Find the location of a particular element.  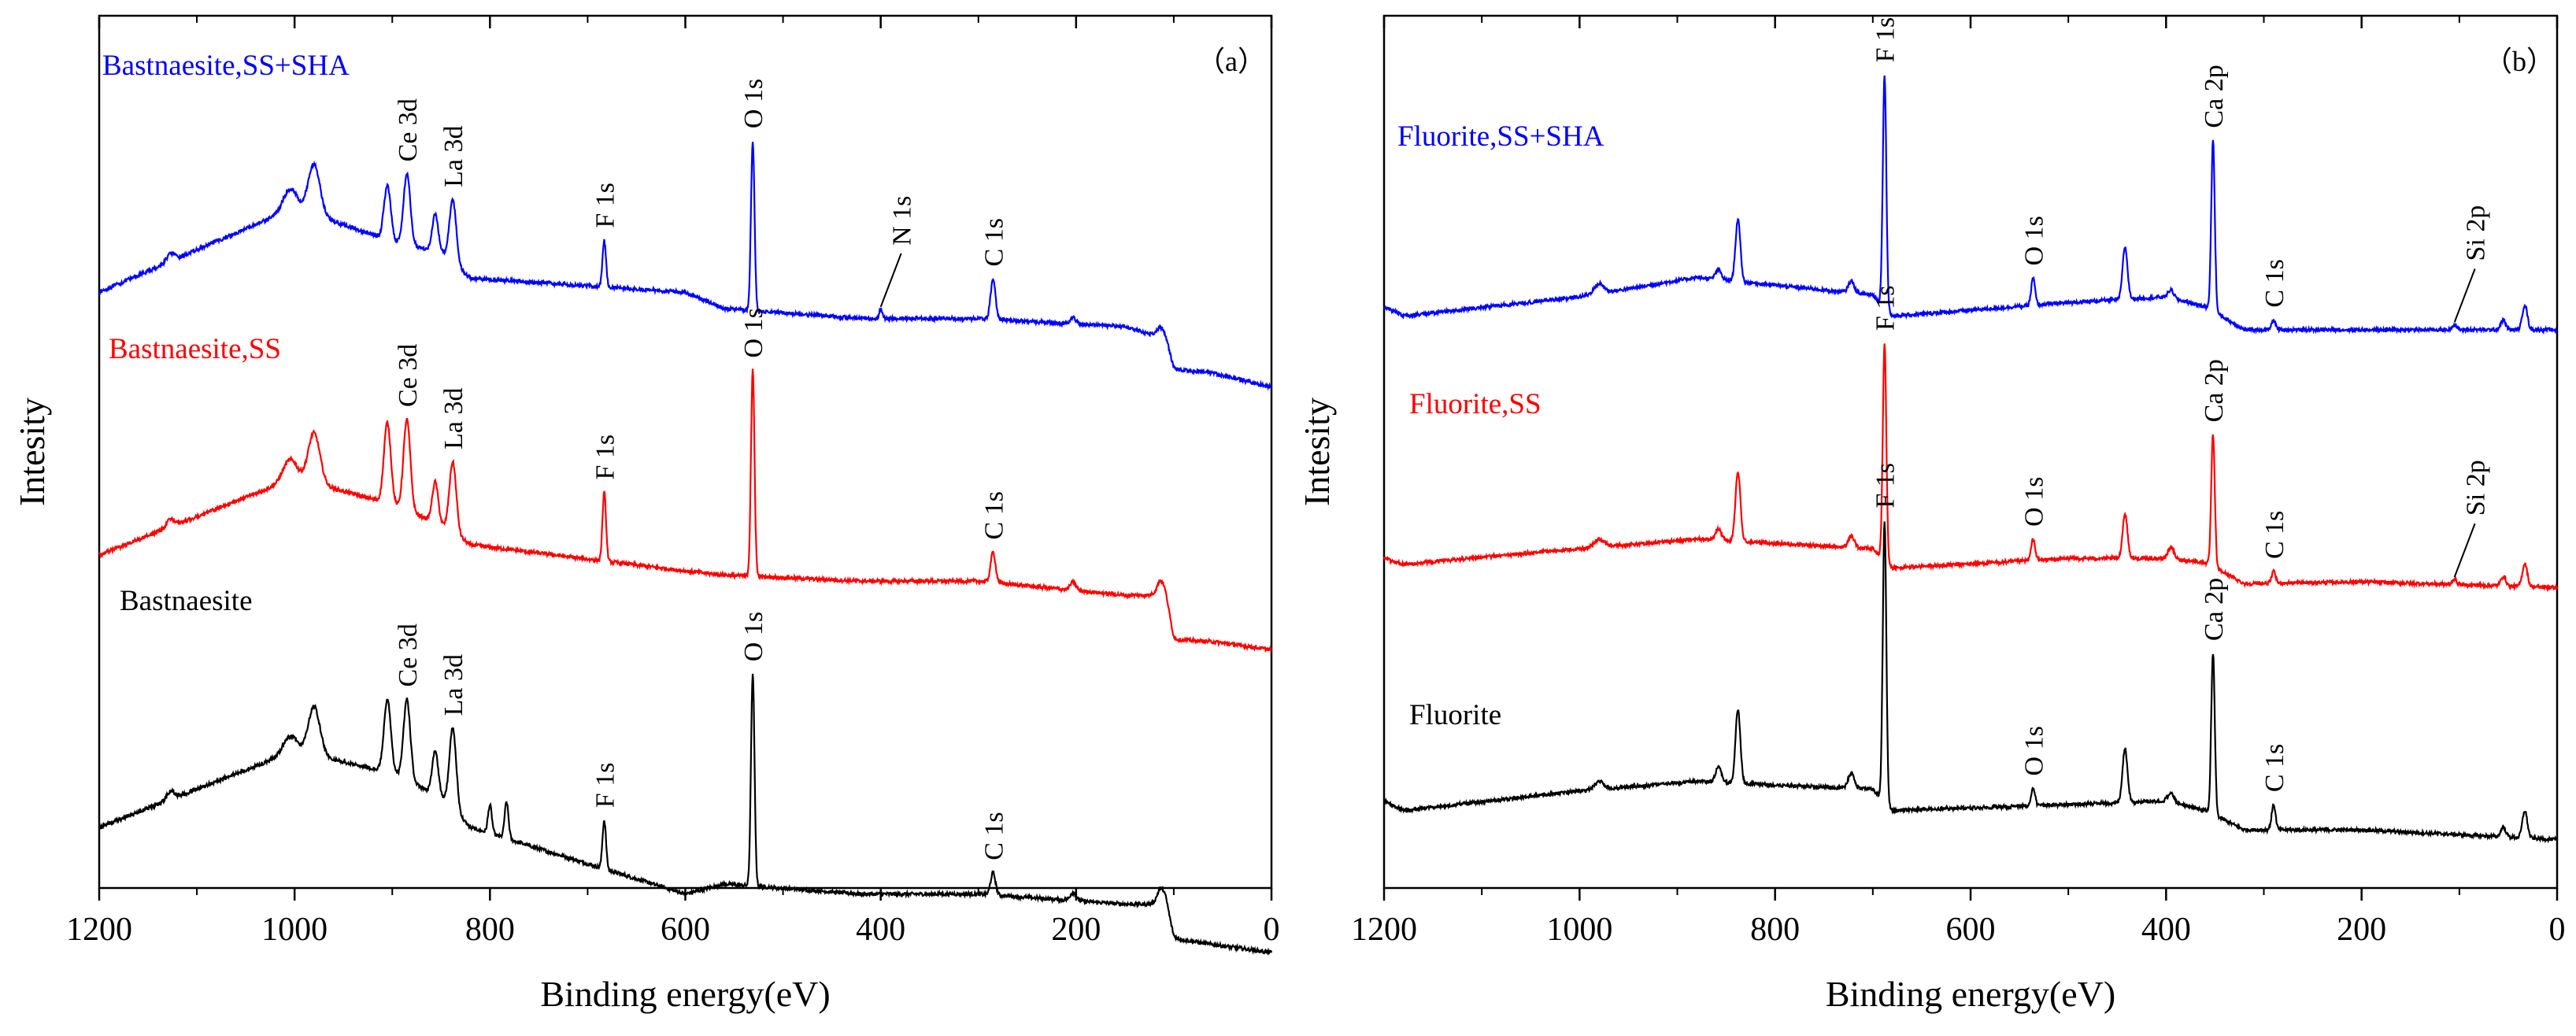

series-line-fluorite-ss is located at coordinates (1970, 468).